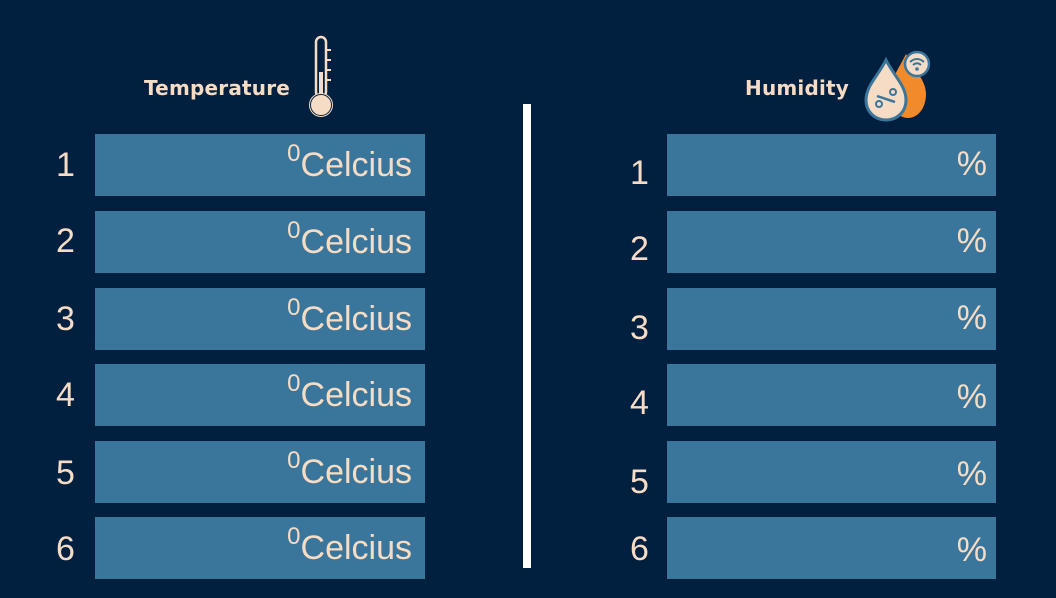 This screenshot has width=1056, height=598. What do you see at coordinates (831, 242) in the screenshot?
I see `humidity-field-2: %` at bounding box center [831, 242].